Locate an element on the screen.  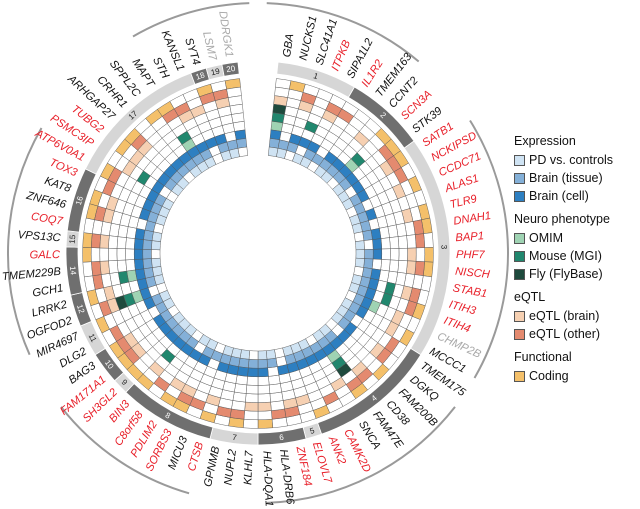
gene-label: NUPL2 is located at coordinates (231, 467).